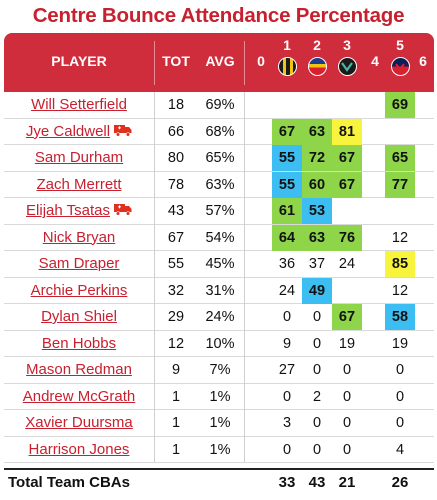 This screenshot has height=500, width=437. I want to click on round-3-cell: 81, so click(347, 131).